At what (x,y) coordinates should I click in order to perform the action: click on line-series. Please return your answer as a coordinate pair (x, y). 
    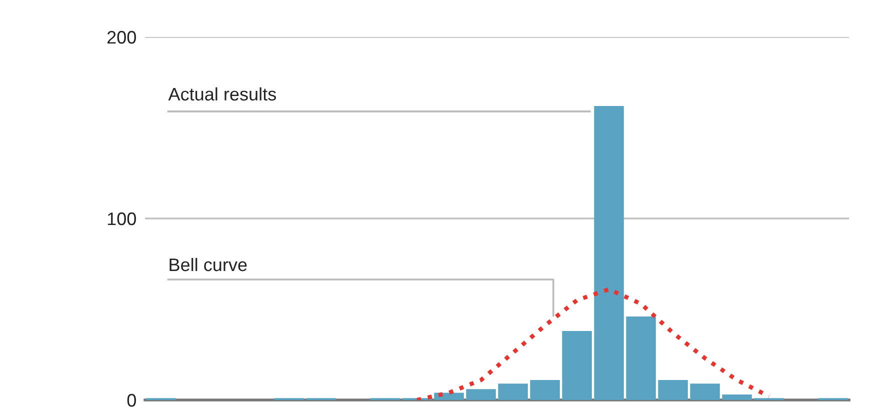
    Looking at the image, I should click on (593, 343).